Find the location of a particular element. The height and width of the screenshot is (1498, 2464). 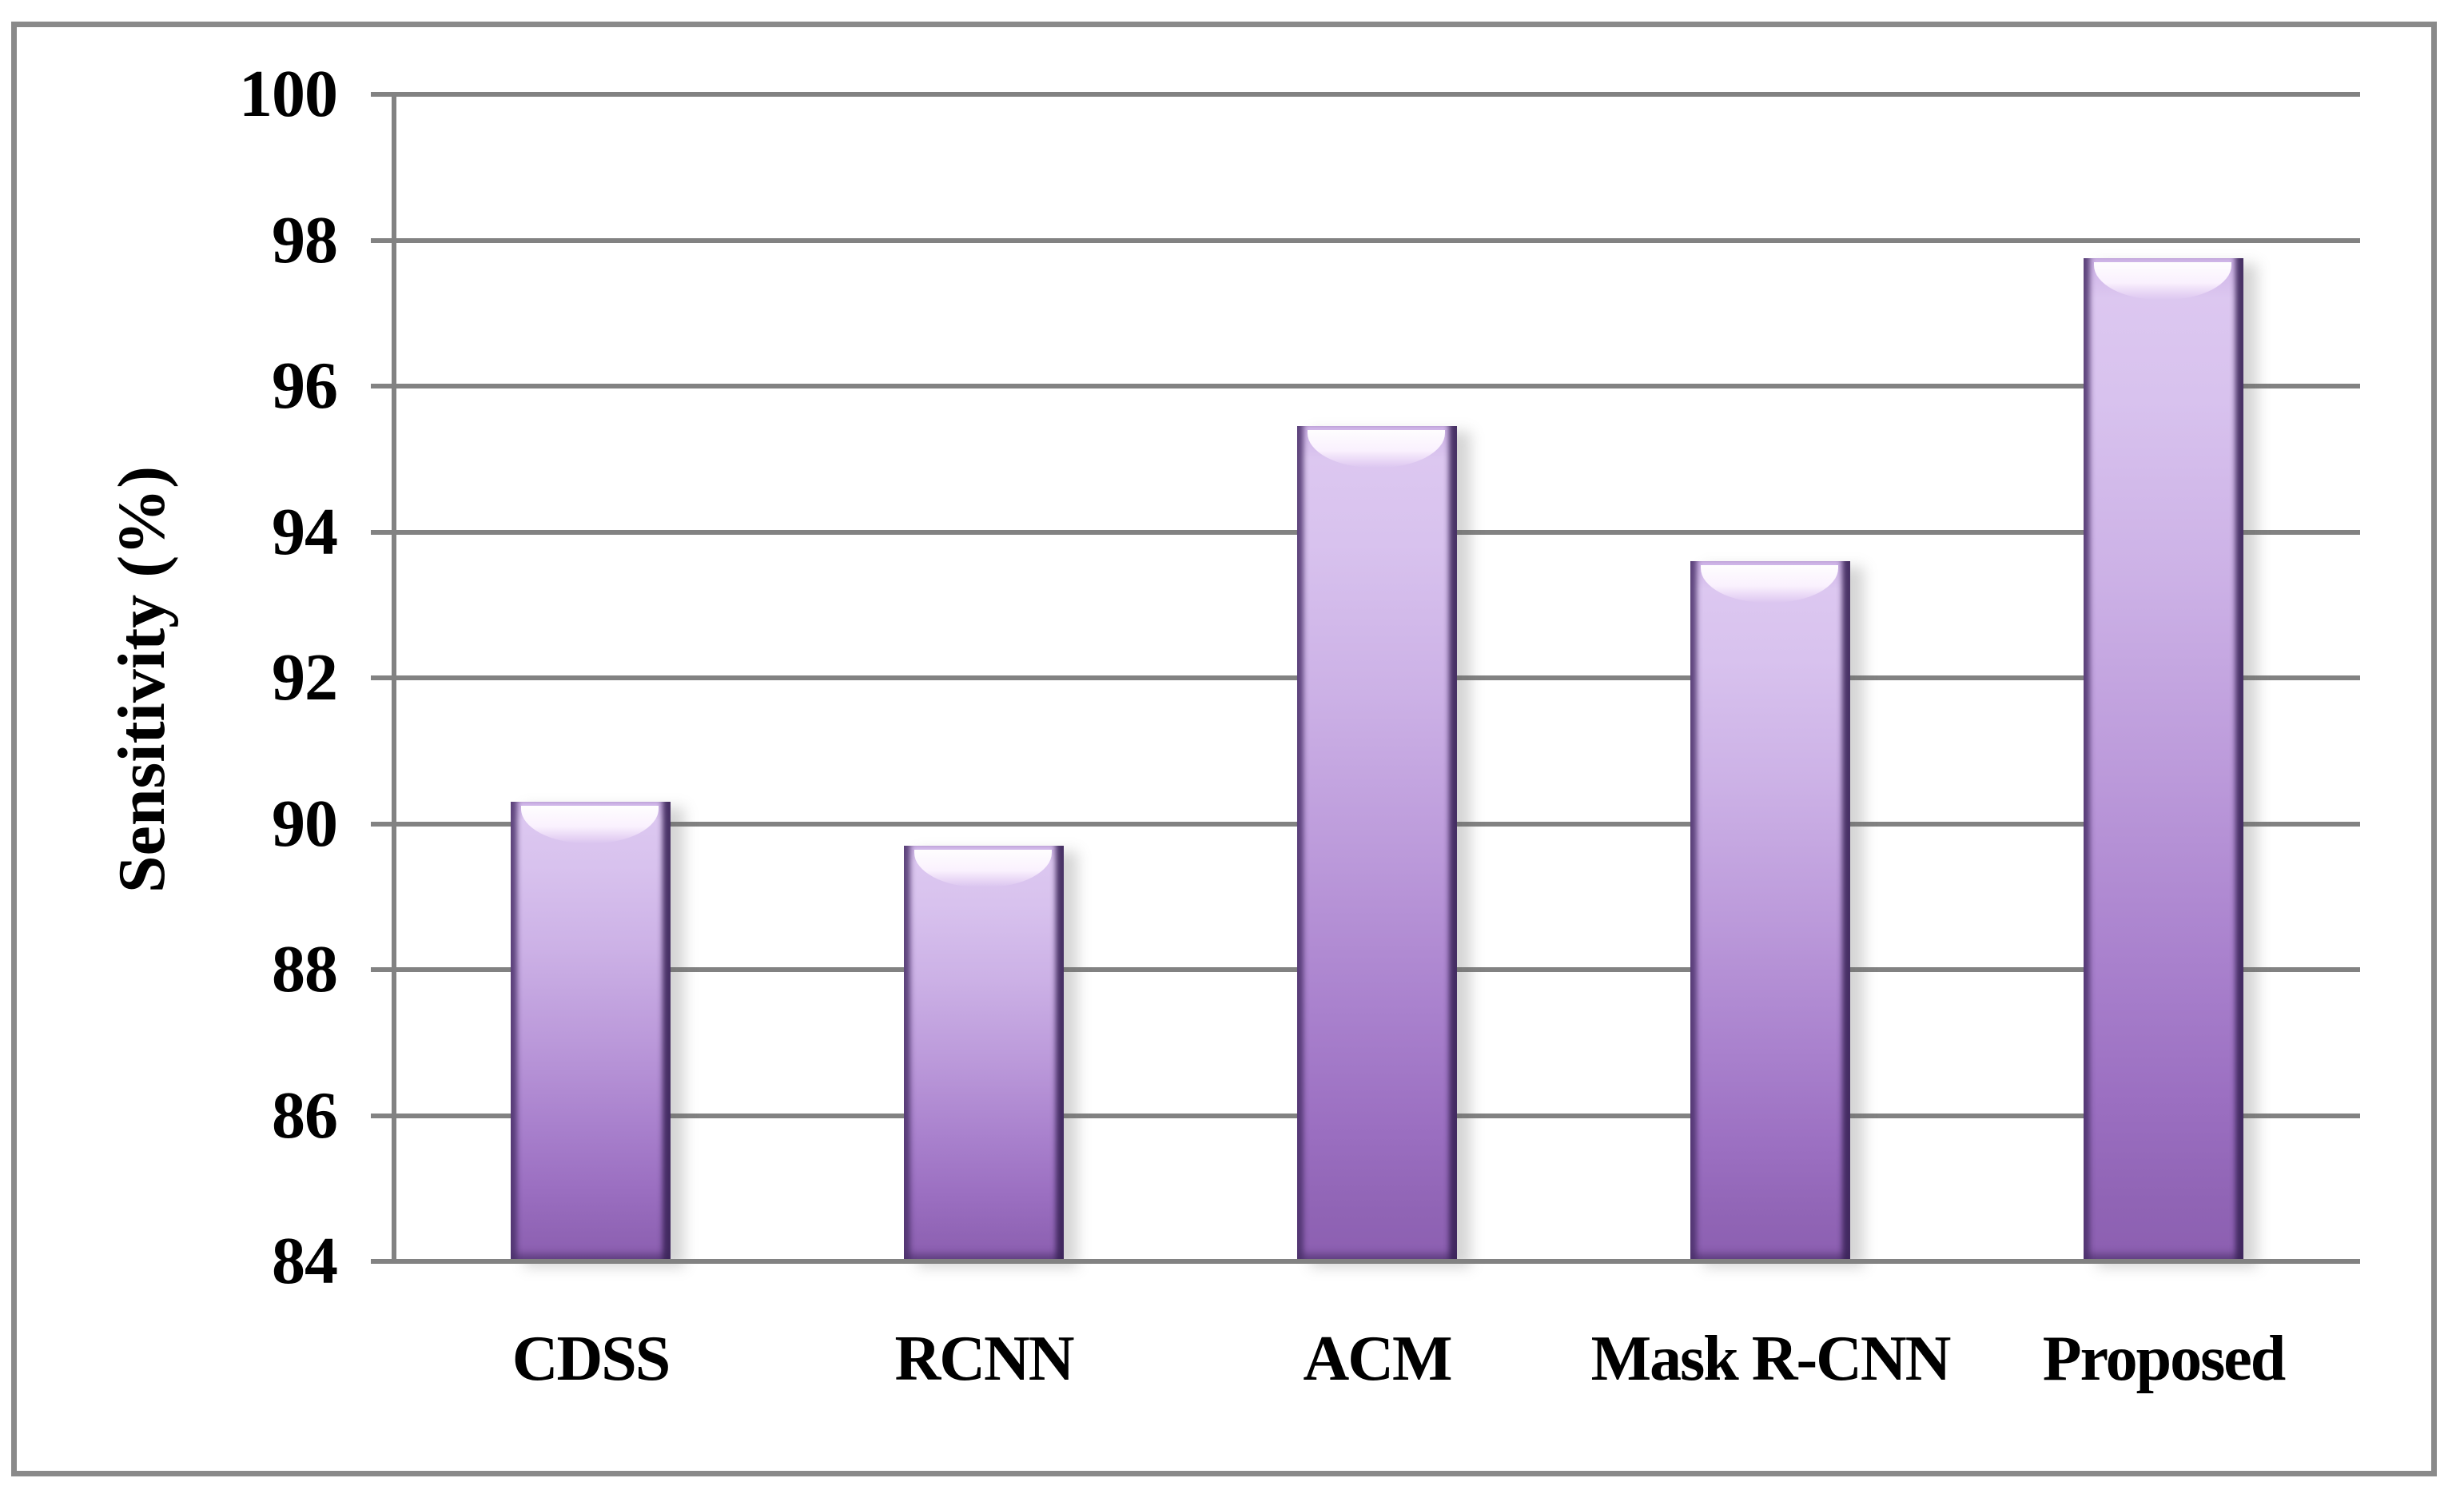

bar-cdss is located at coordinates (591, 1031).